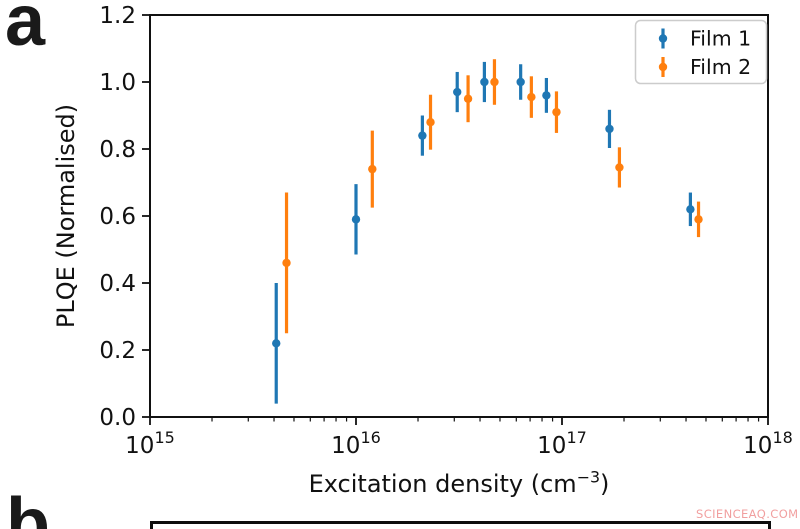 Image resolution: width=800 pixels, height=529 pixels. Describe the element at coordinates (150, 443) in the screenshot. I see `x-tick-label: 1015` at that location.